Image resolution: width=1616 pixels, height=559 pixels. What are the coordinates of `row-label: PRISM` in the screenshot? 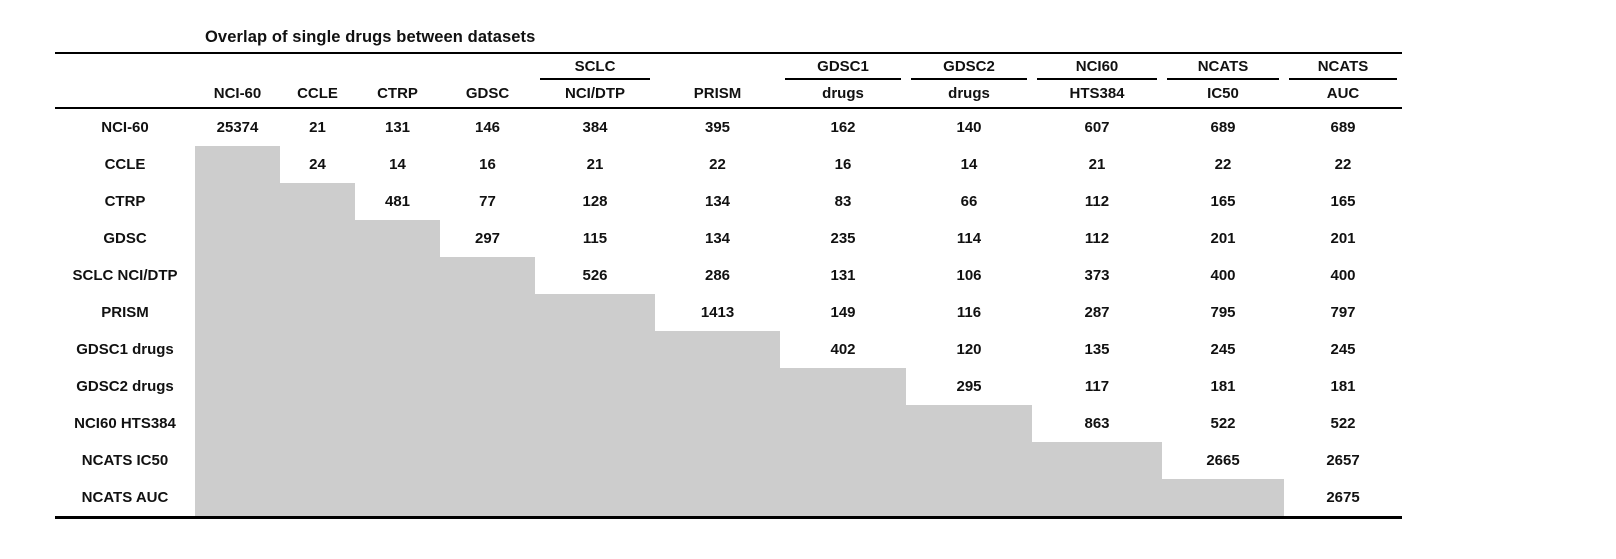 It's located at (125, 312).